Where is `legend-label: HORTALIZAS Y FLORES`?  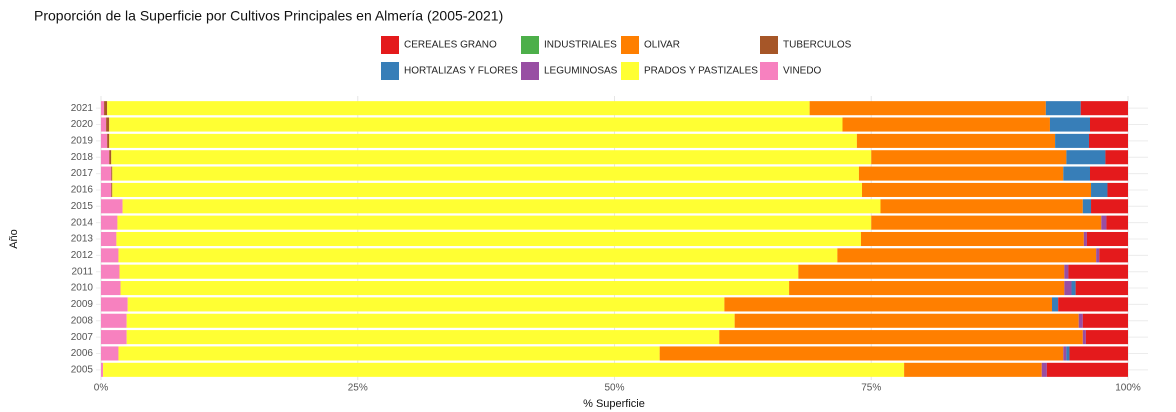
legend-label: HORTALIZAS Y FLORES is located at coordinates (461, 71).